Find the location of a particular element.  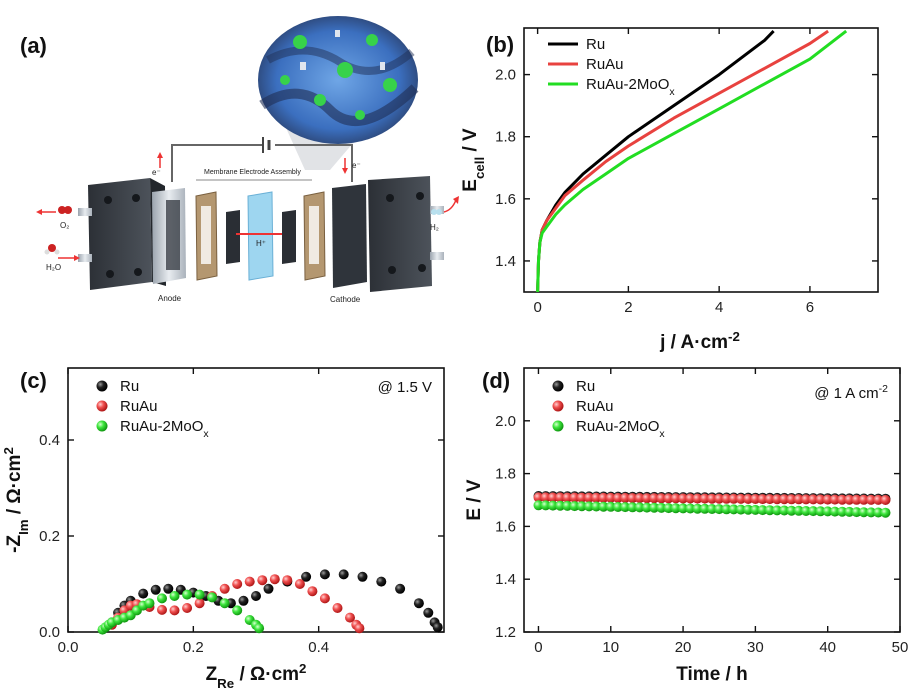

x-tick-label: 0.0 is located at coordinates (68, 647).